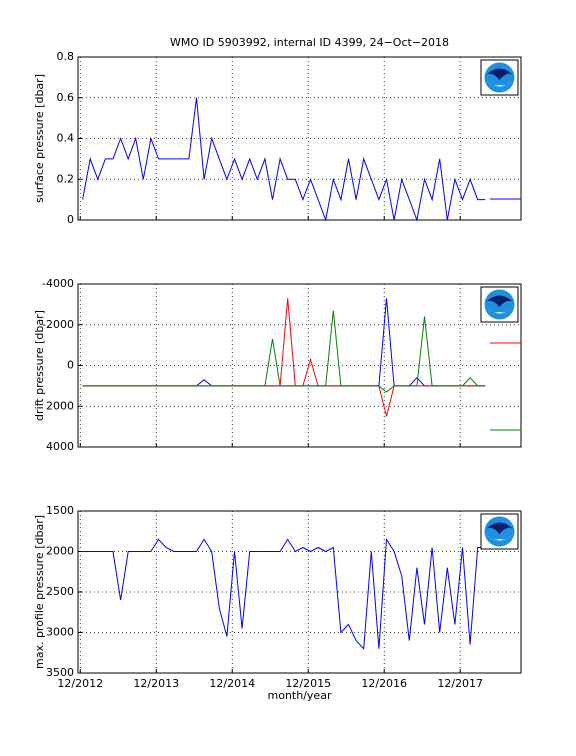 This screenshot has height=756, width=576. I want to click on y-axis-label: drift pressure [dbar], so click(39, 365).